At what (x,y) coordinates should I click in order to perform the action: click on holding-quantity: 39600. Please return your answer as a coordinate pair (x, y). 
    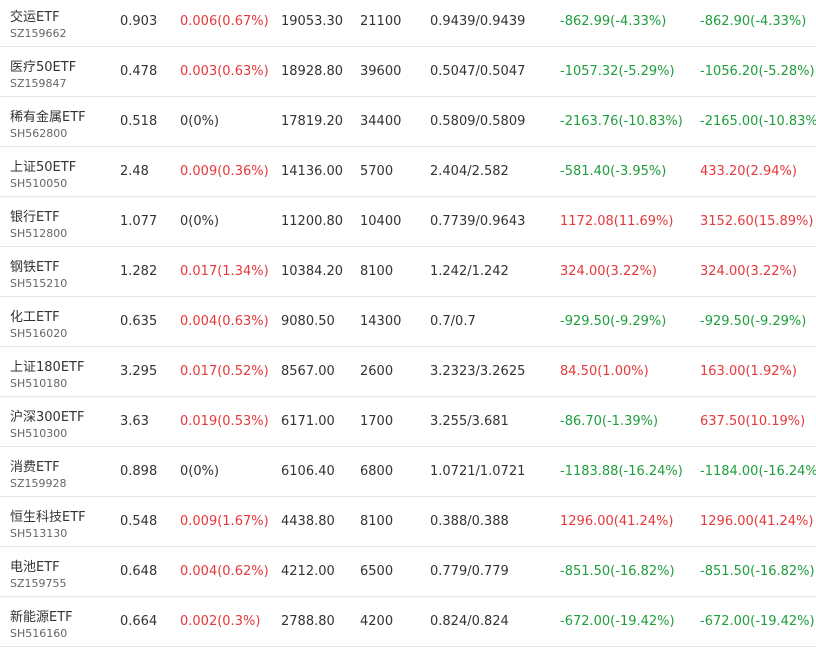
    Looking at the image, I should click on (381, 71).